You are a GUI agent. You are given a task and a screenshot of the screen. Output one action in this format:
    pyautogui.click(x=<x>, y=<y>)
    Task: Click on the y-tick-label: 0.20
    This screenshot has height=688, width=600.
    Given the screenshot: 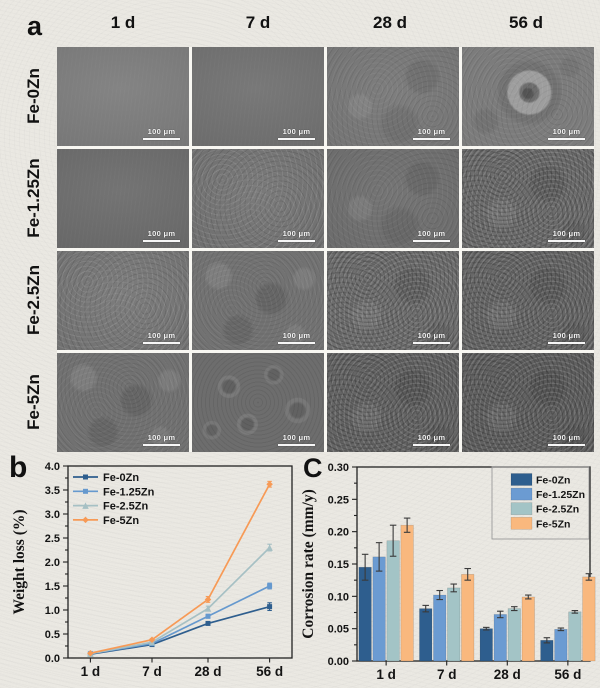 What is the action you would take?
    pyautogui.click(x=338, y=533)
    